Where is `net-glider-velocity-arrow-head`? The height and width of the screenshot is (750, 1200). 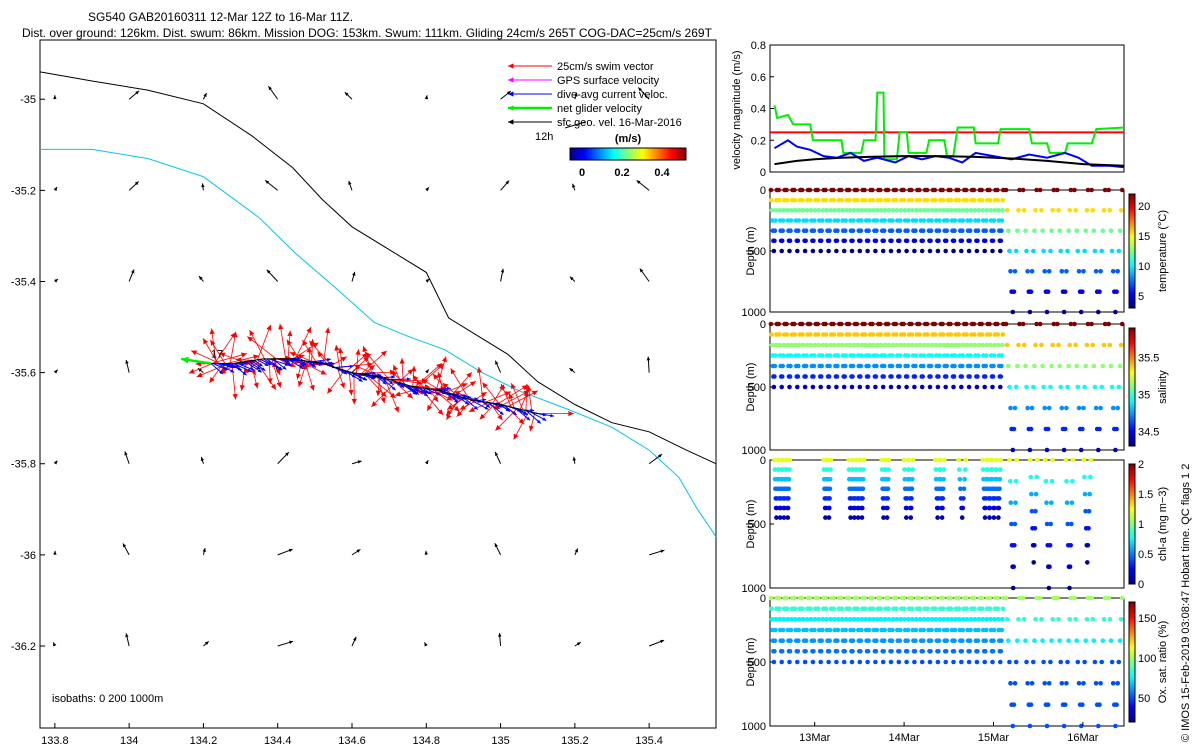 net-glider-velocity-arrow-head is located at coordinates (185, 360).